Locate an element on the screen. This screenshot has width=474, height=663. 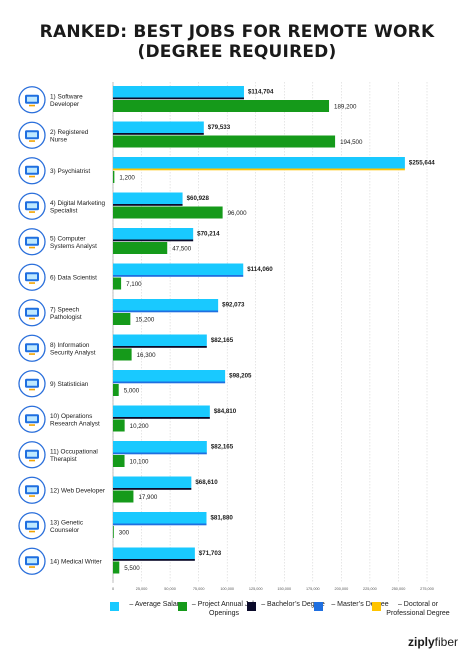
brand-part-2: fiber is located at coordinates (446, 642).